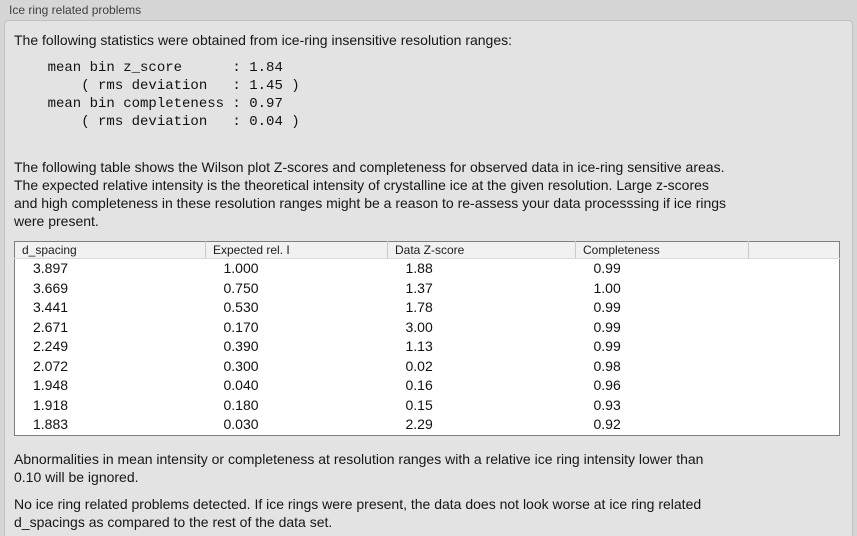 The image size is (857, 536). I want to click on column-header, so click(794, 250).